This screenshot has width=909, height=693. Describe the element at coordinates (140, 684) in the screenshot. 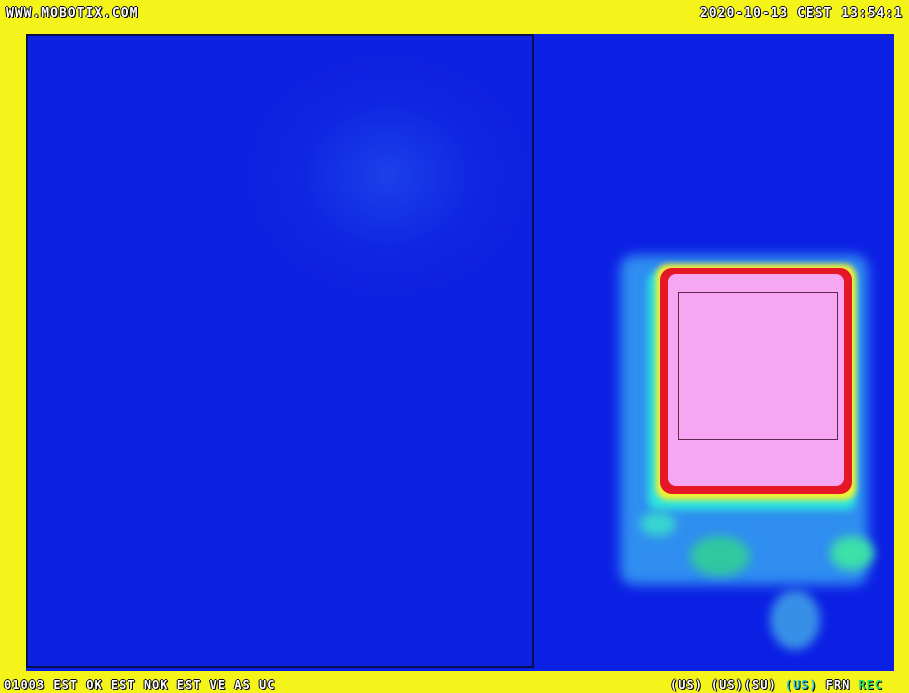

I see `event-status-line: 01003 EST OK EST NOK EST VE AS UC` at that location.